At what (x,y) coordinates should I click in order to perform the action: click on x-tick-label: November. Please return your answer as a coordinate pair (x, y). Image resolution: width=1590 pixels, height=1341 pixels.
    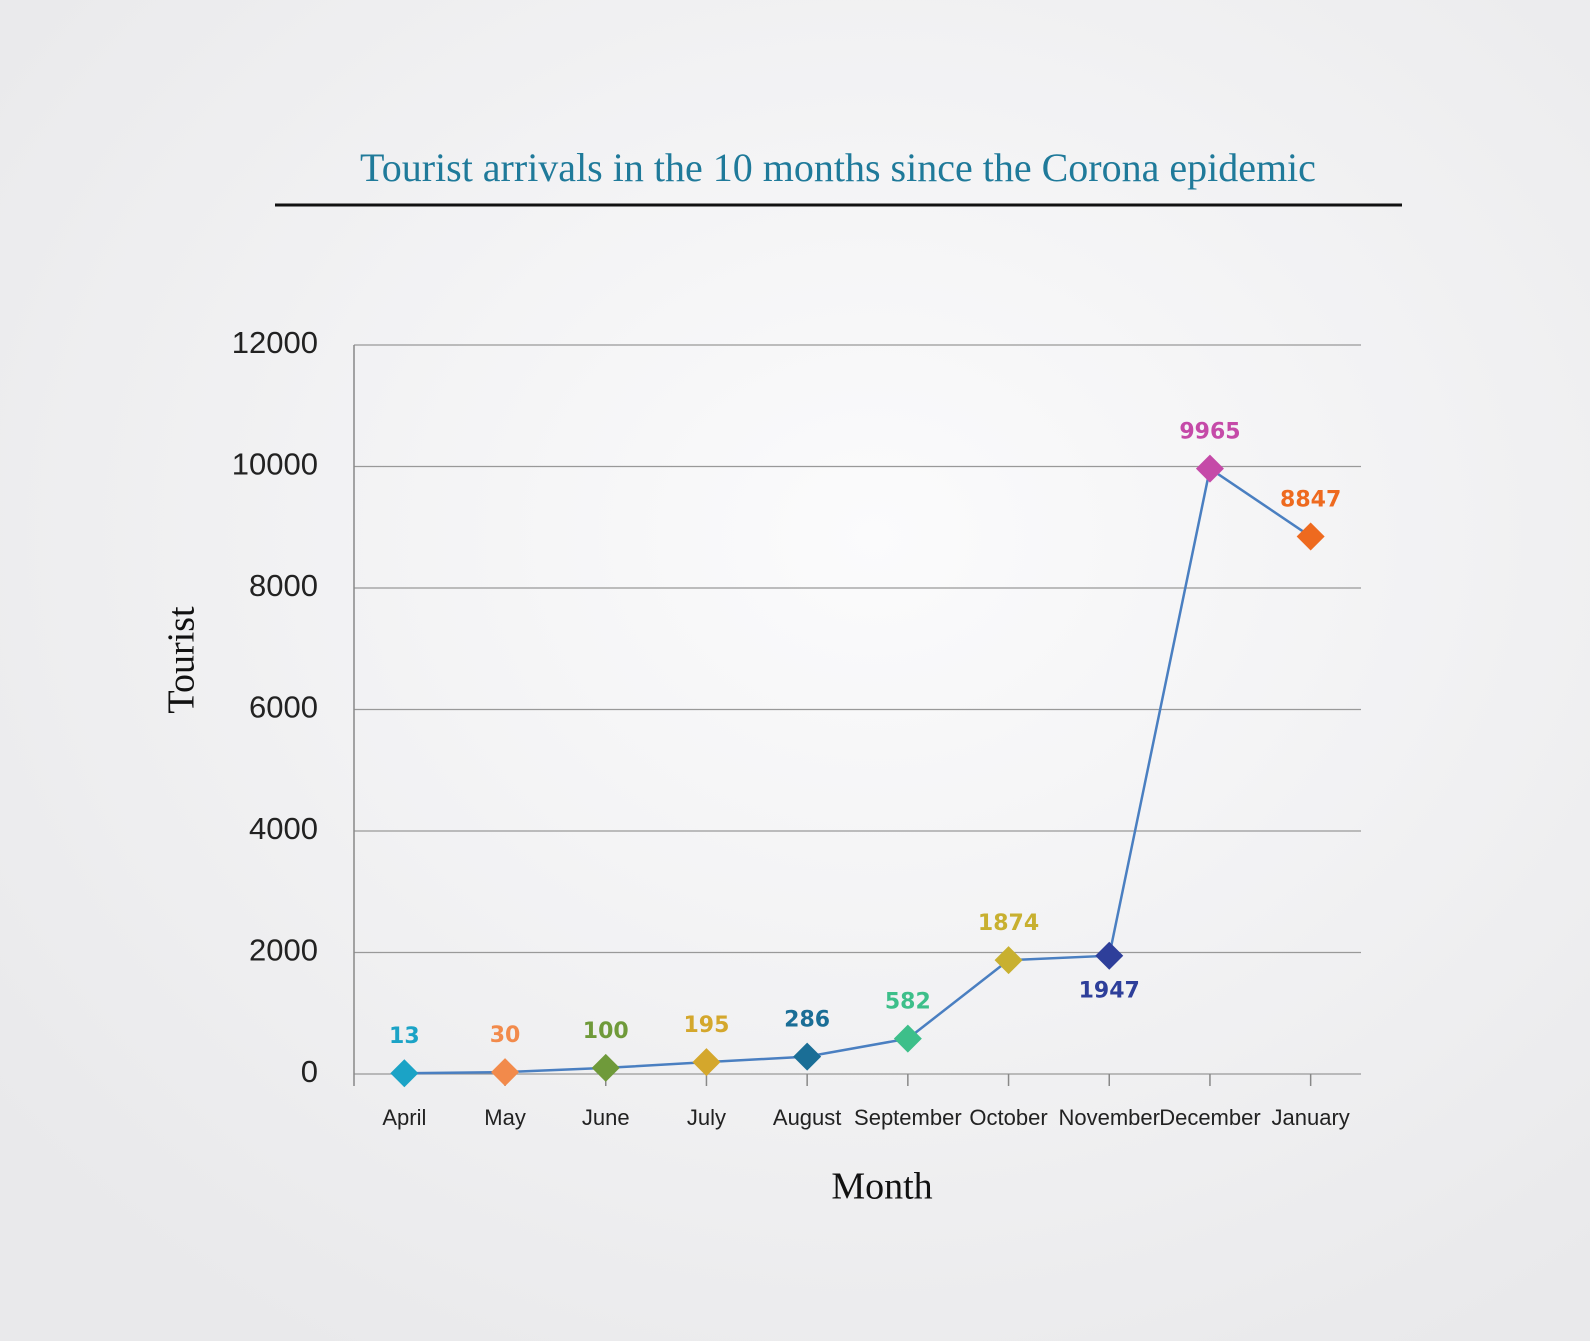
    Looking at the image, I should click on (1109, 1117).